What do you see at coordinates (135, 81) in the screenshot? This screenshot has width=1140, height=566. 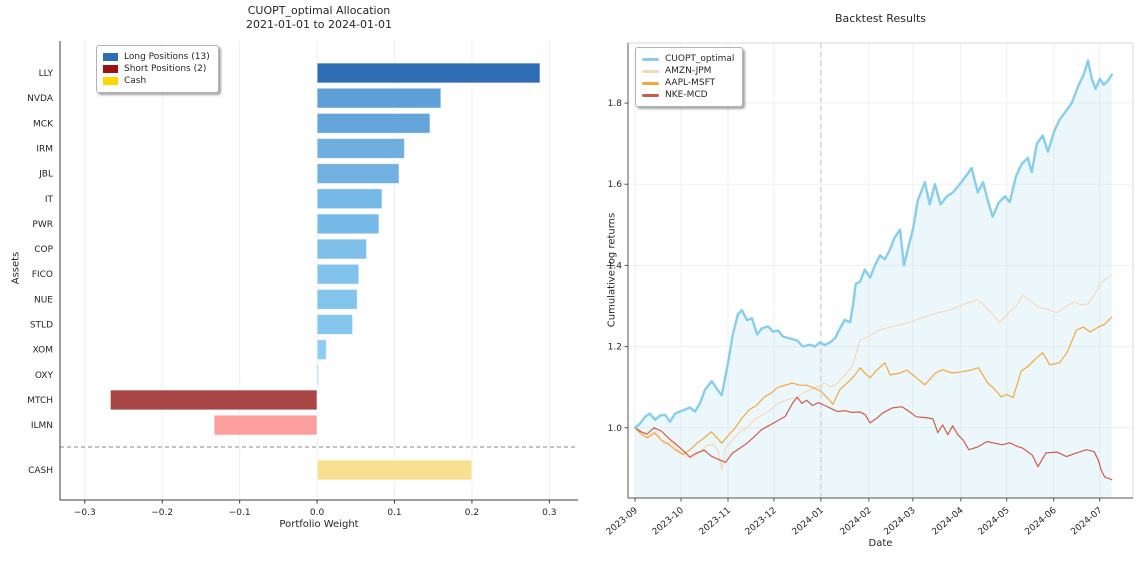 I see `legend-label: Cash` at bounding box center [135, 81].